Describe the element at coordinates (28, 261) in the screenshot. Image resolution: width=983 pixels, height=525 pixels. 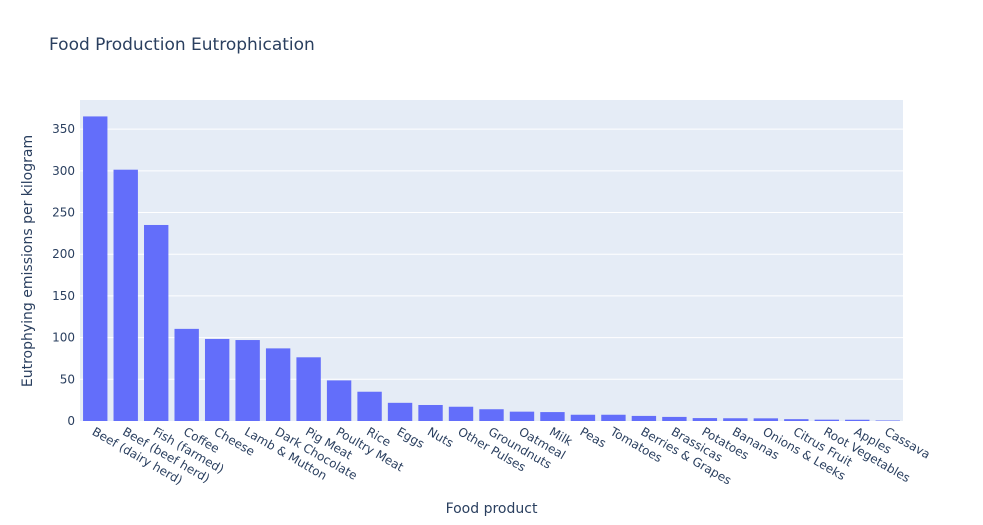
I see `y-axis-title: Eutrophying emissions per kilogram` at that location.